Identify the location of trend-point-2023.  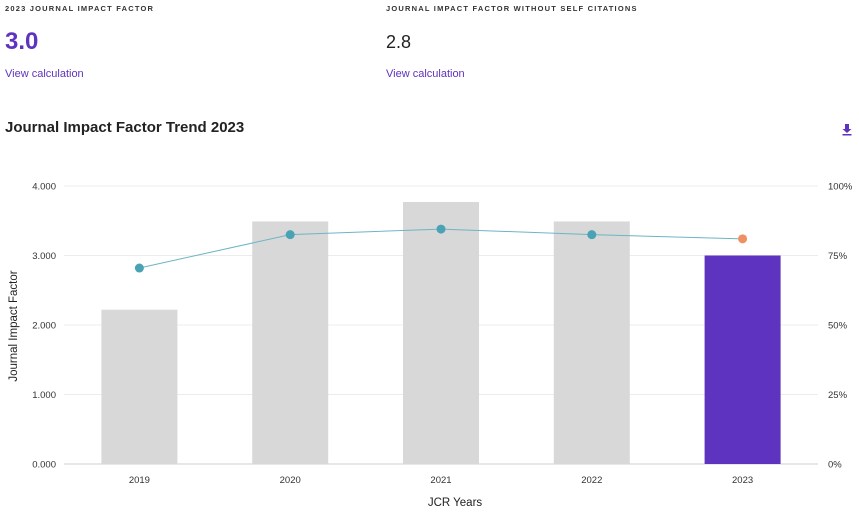
(743, 239).